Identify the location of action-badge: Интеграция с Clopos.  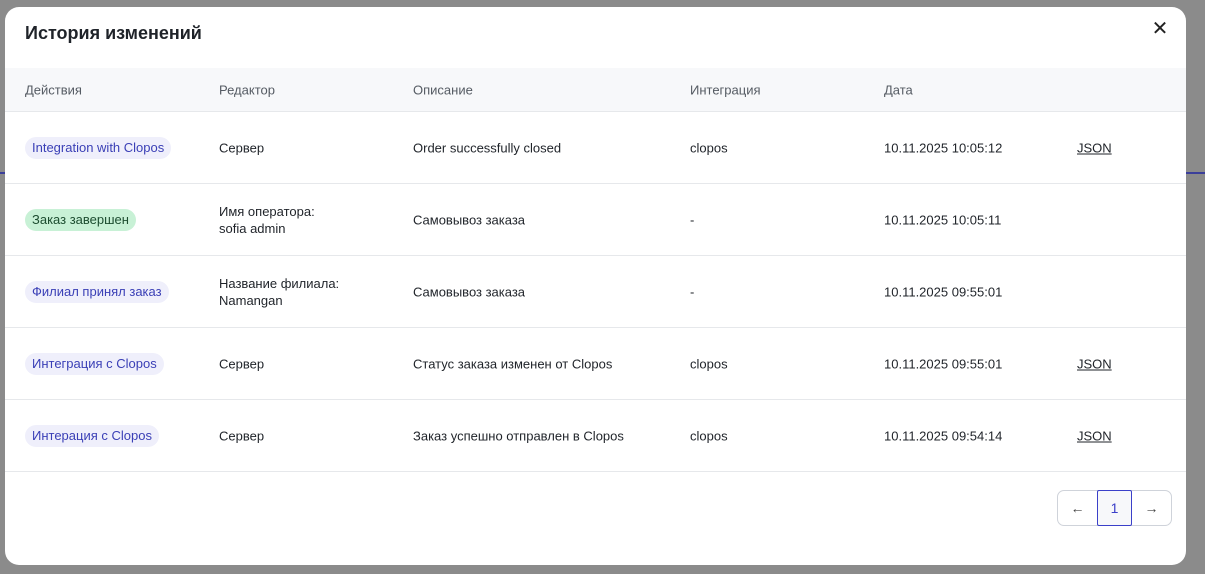
(94, 363).